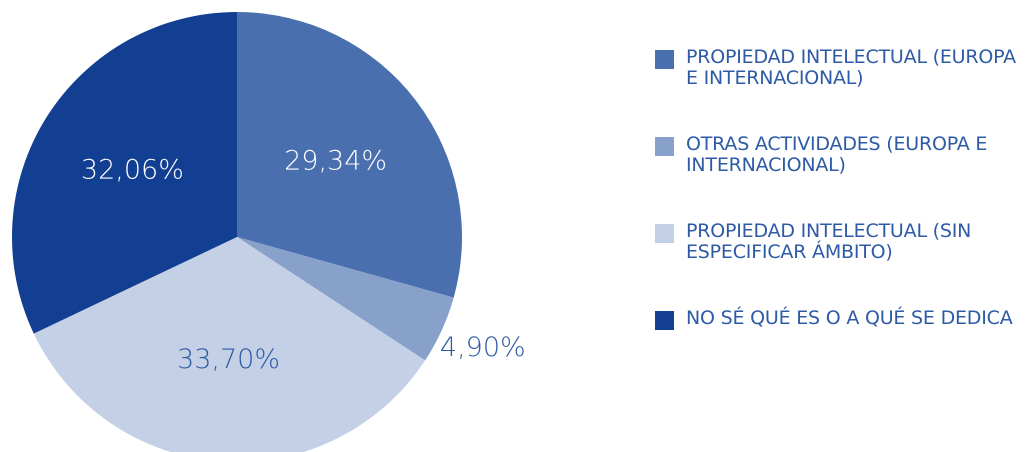  I want to click on data-label: 33,70%, so click(228, 359).